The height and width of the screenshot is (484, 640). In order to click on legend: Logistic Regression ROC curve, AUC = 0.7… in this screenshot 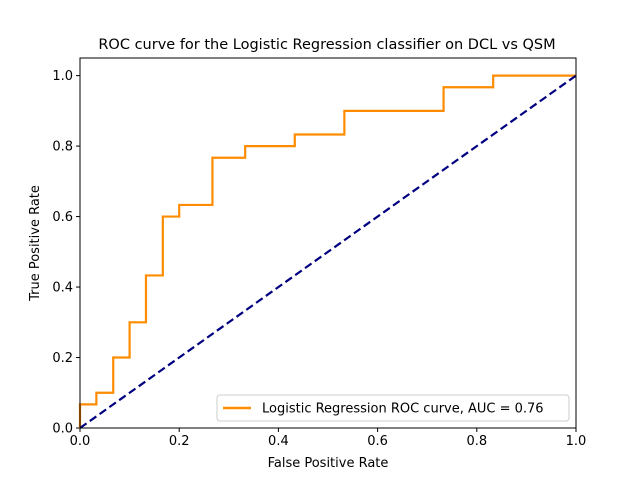, I will do `click(393, 408)`.